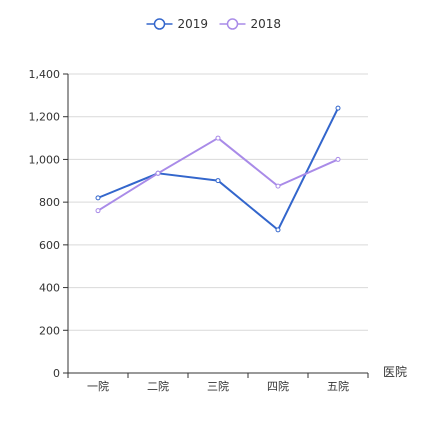  I want to click on x-tick-label: 一院, so click(98, 386).